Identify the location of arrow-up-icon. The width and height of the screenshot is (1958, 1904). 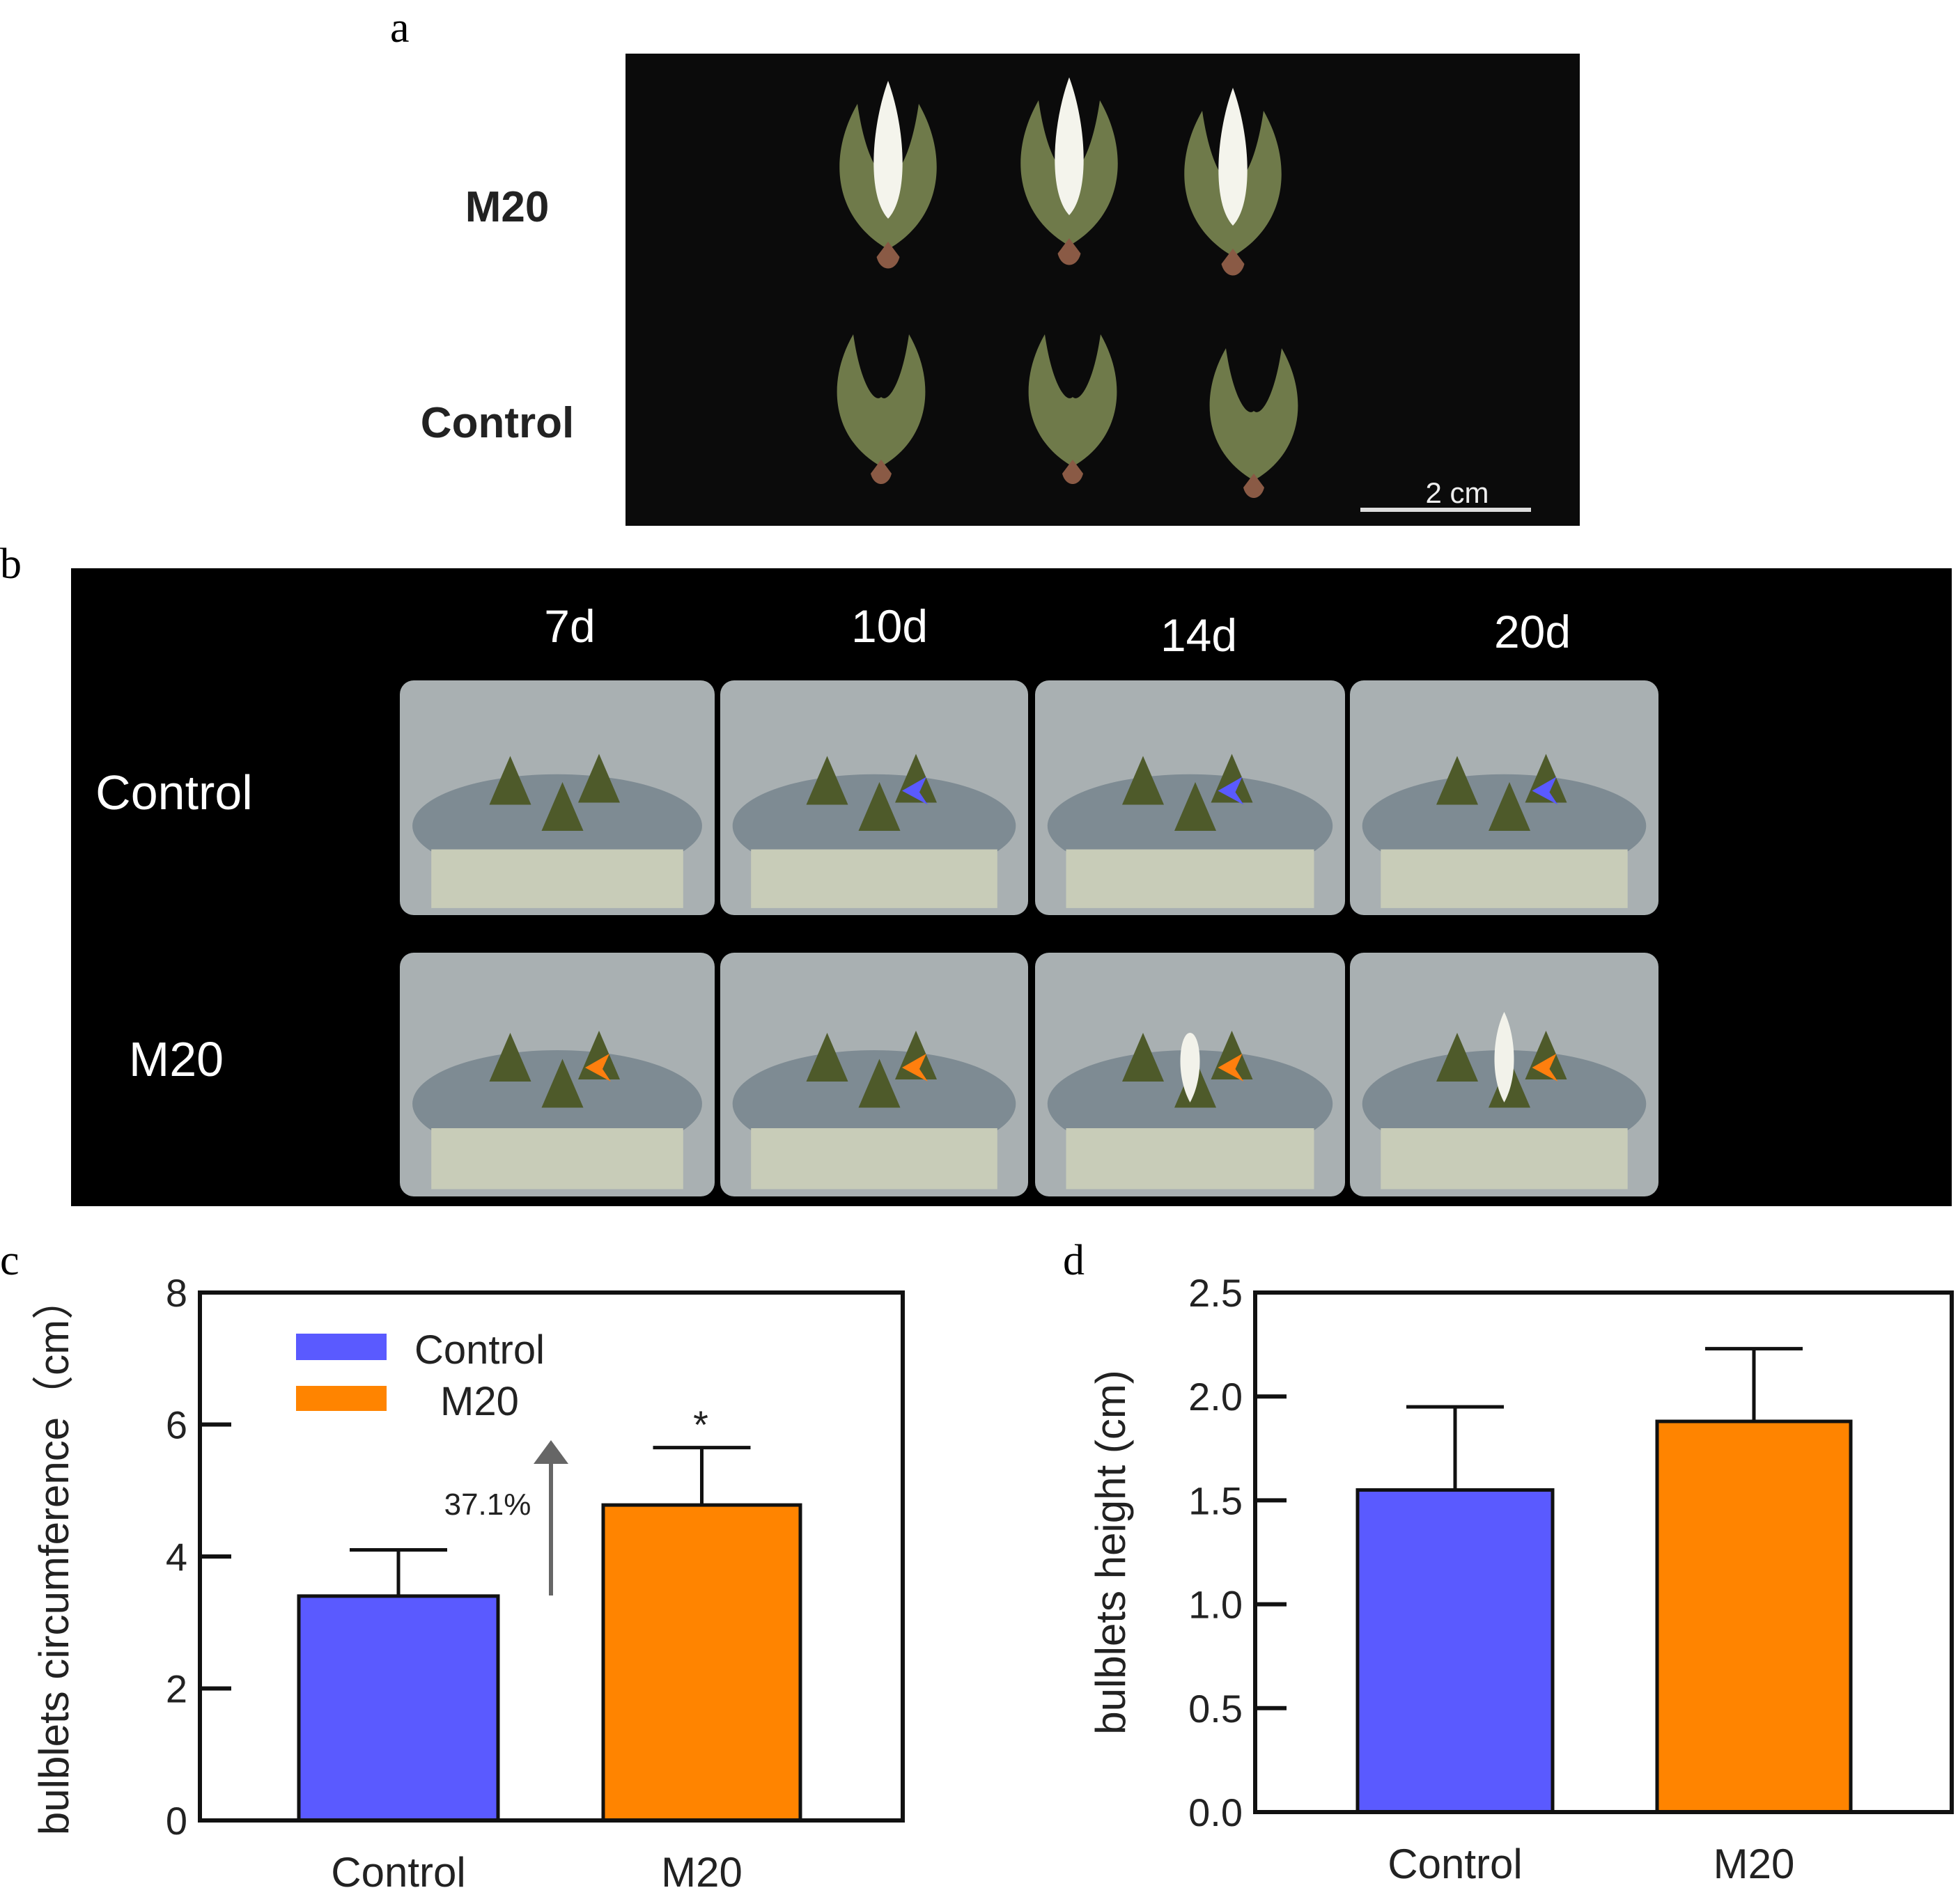
(551, 1452).